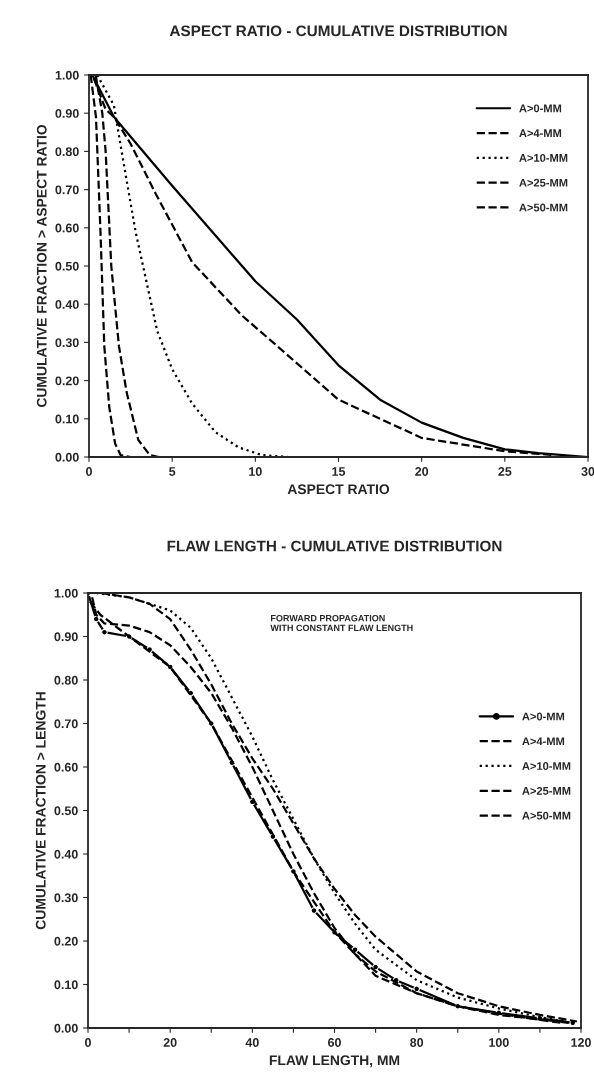 This screenshot has width=594, height=1089. I want to click on y-axis-title: CUMULATIVE FRACTION > ASPECT RATIO, so click(41, 266).